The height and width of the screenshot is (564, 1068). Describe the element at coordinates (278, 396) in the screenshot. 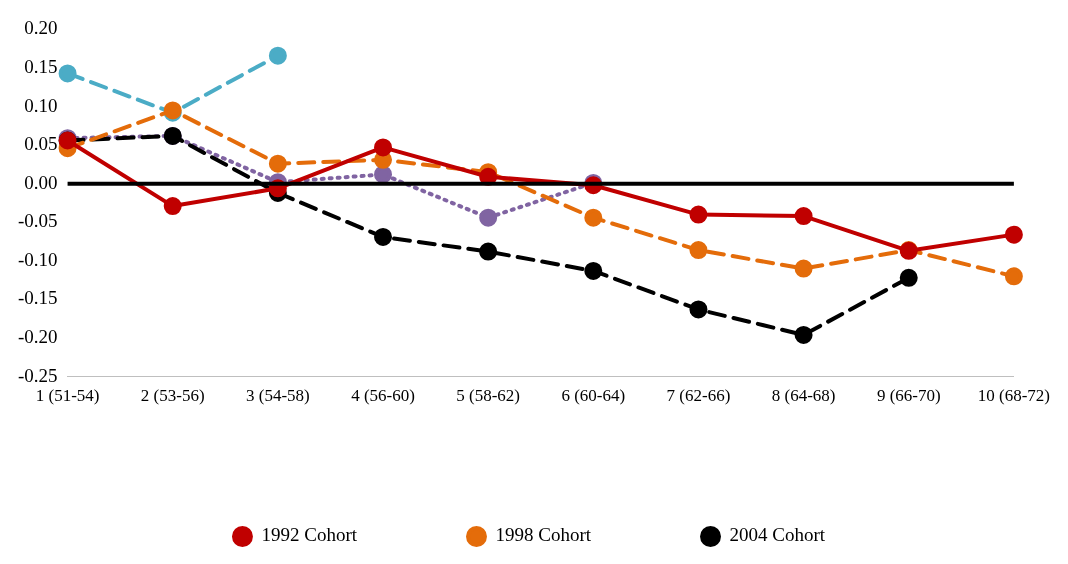

I see `x-tick-label: 3 (54-58)` at that location.